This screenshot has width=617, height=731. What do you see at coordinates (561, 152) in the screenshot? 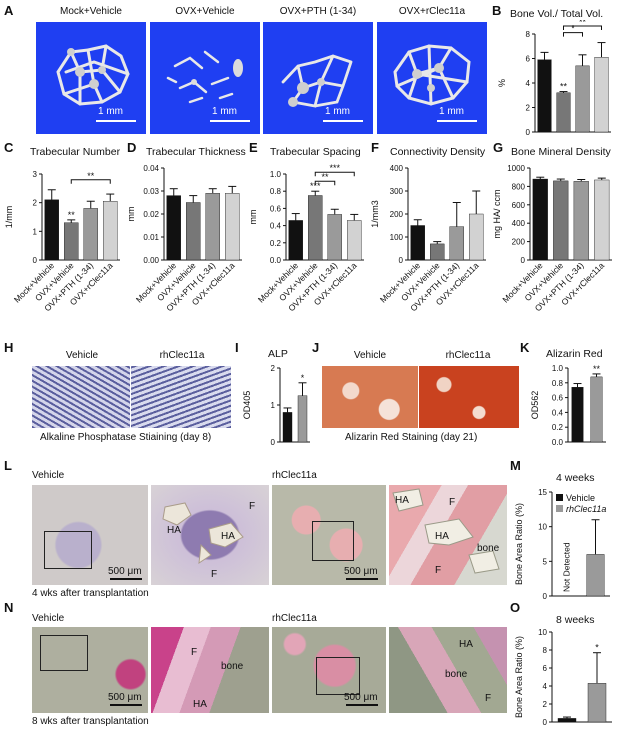
I see `chart-title-G: Bone Mineral Density` at bounding box center [561, 152].